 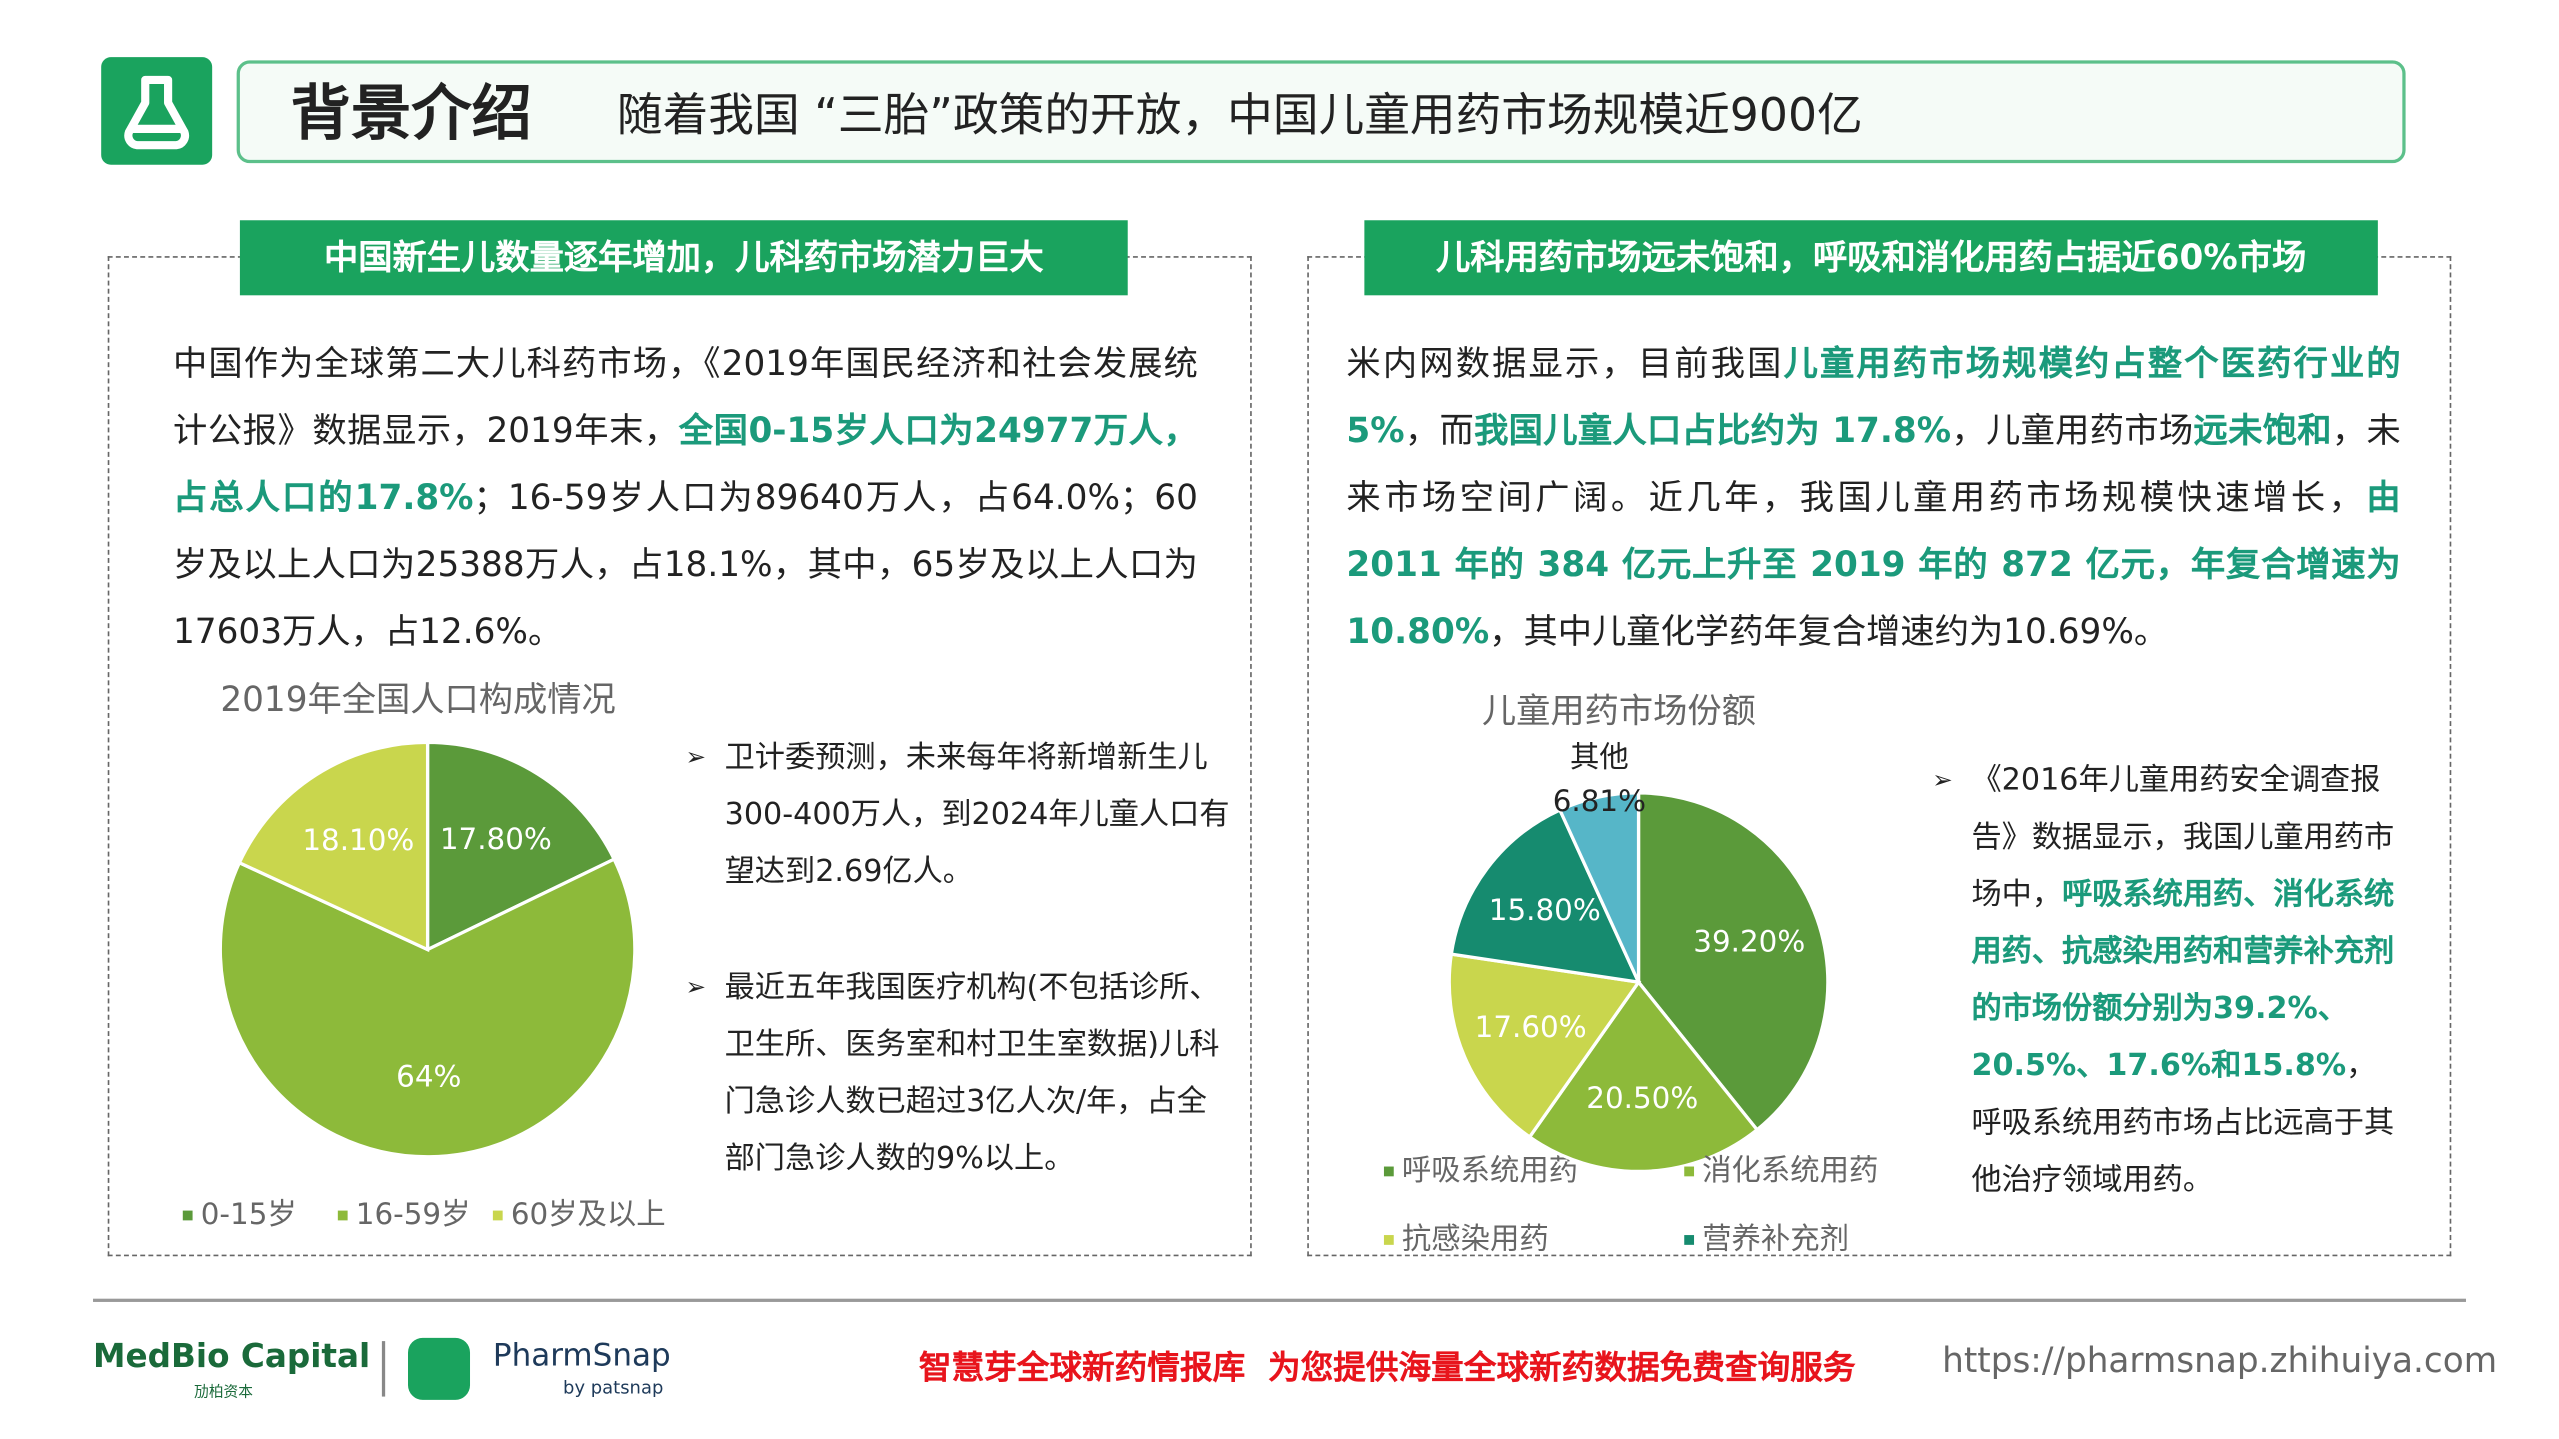 I want to click on slice-value-label: 18.10%, so click(x=358, y=840).